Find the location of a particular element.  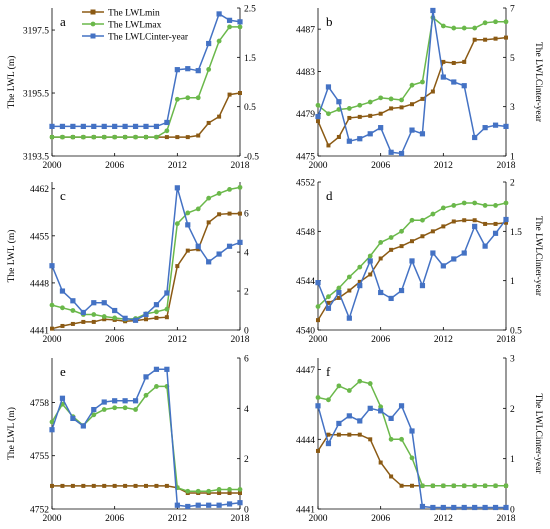

x-tick-label: 2006 is located at coordinates (380, 166).